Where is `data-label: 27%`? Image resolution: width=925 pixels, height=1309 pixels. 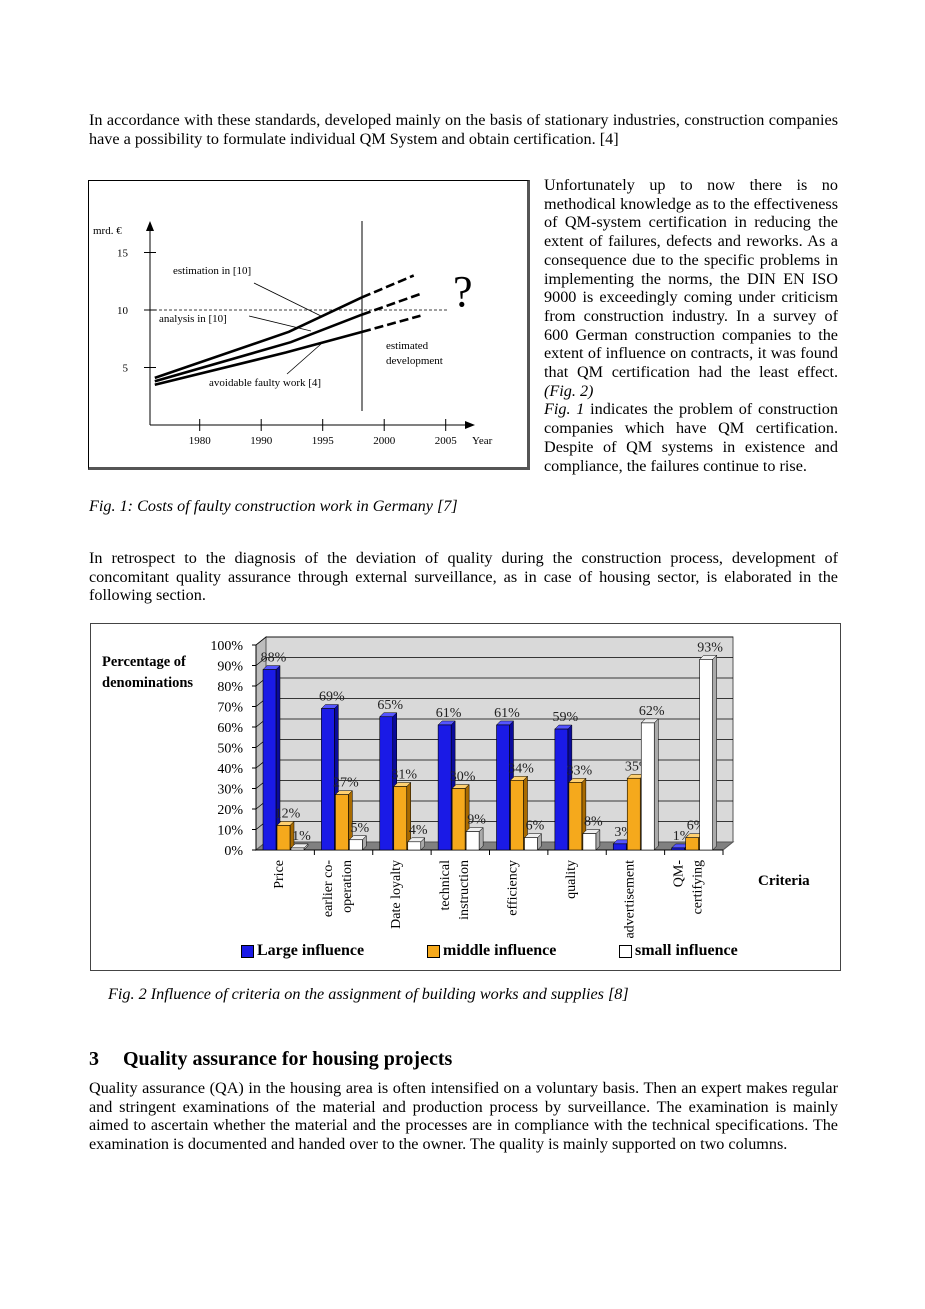 data-label: 27% is located at coordinates (346, 783).